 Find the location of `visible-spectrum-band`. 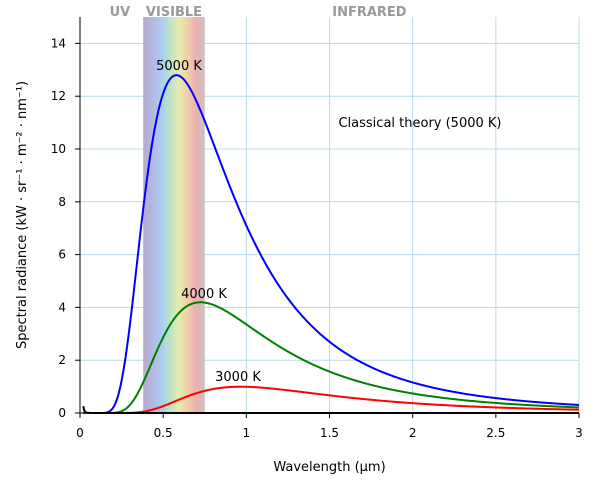

visible-spectrum-band is located at coordinates (174, 215).